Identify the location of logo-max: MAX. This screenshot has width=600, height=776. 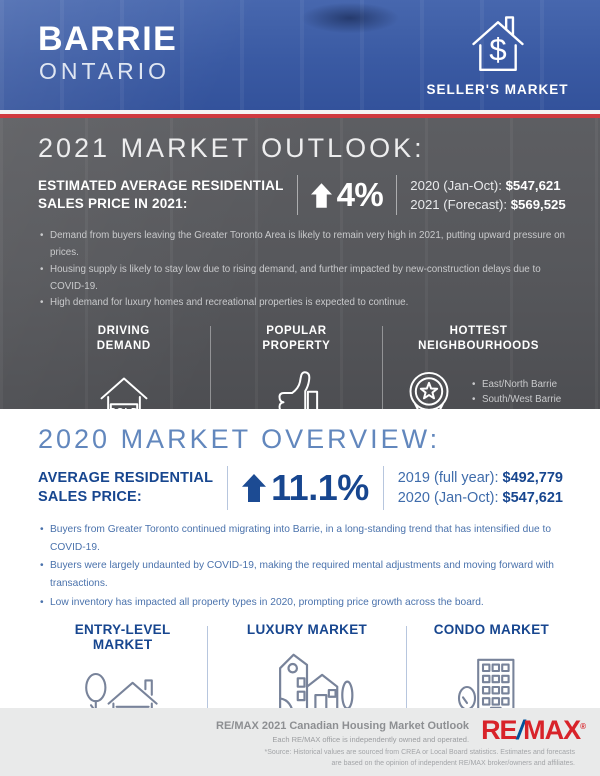
(552, 730).